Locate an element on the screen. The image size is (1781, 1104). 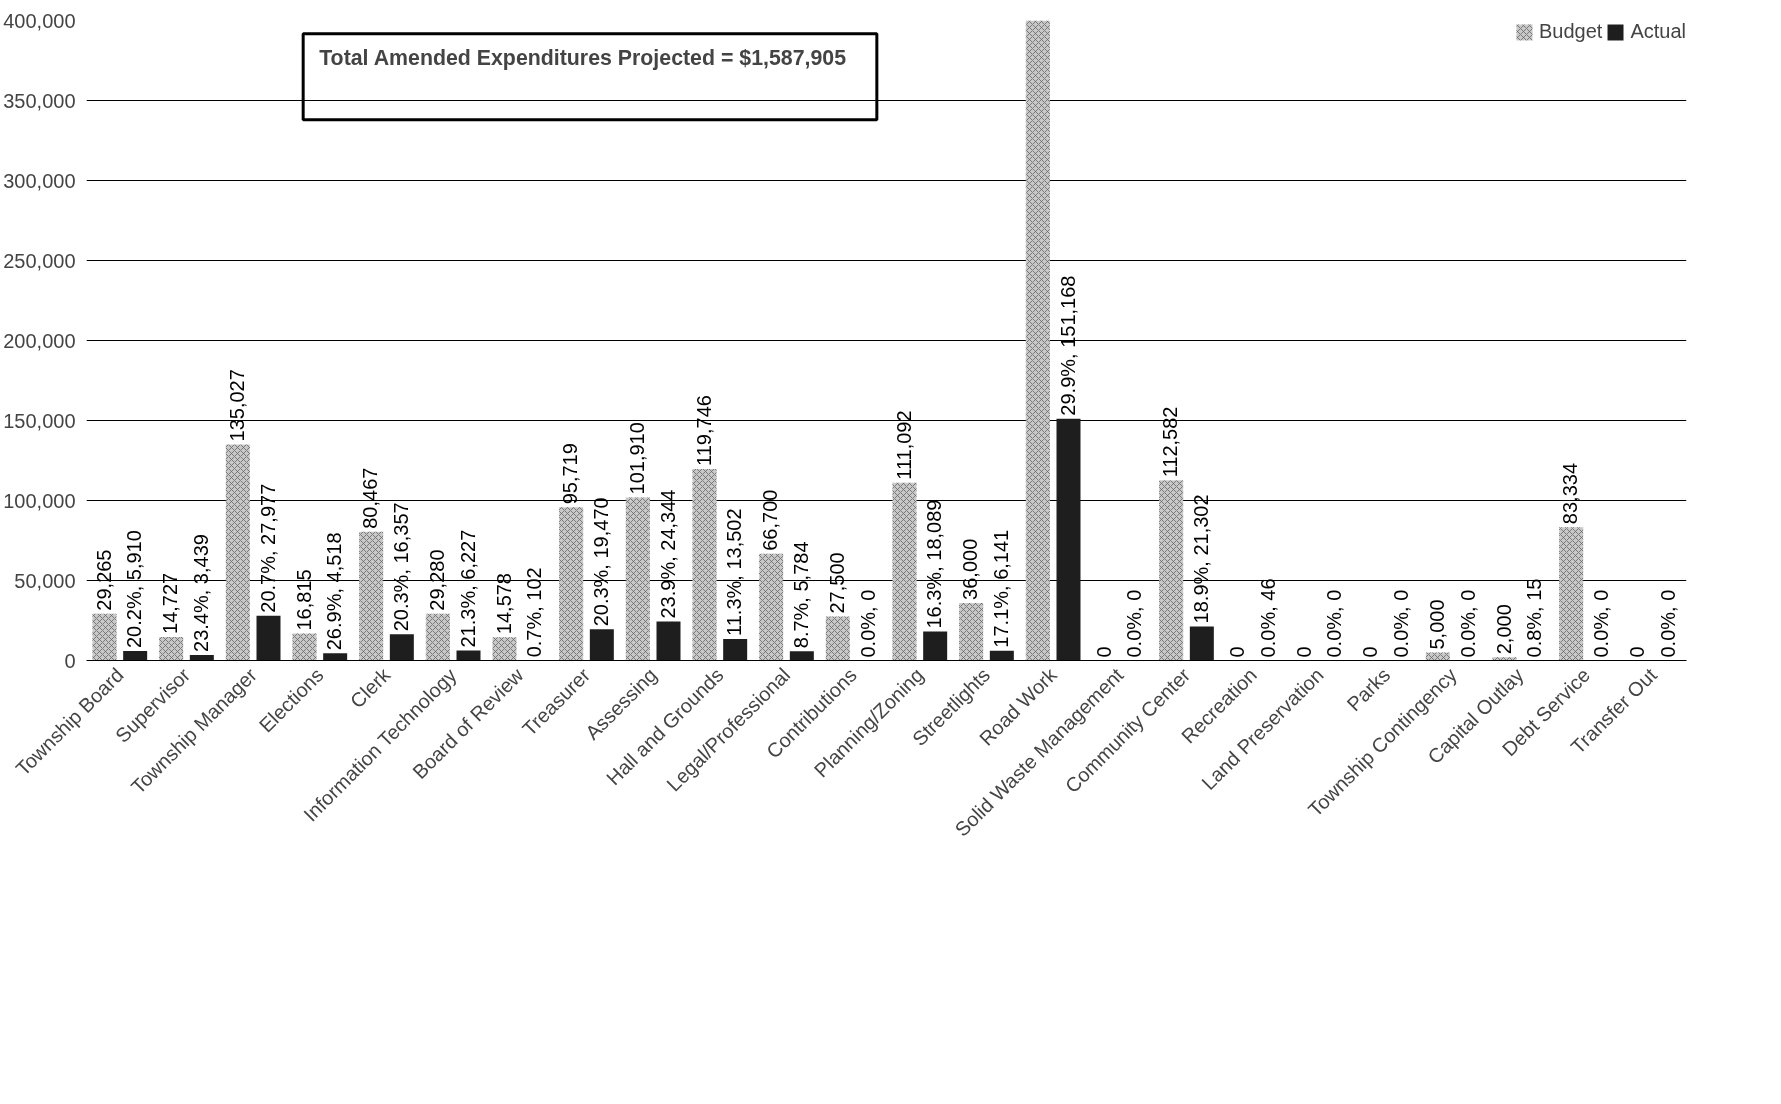
data-label: 18.9%, 21,302 is located at coordinates (1200, 559).